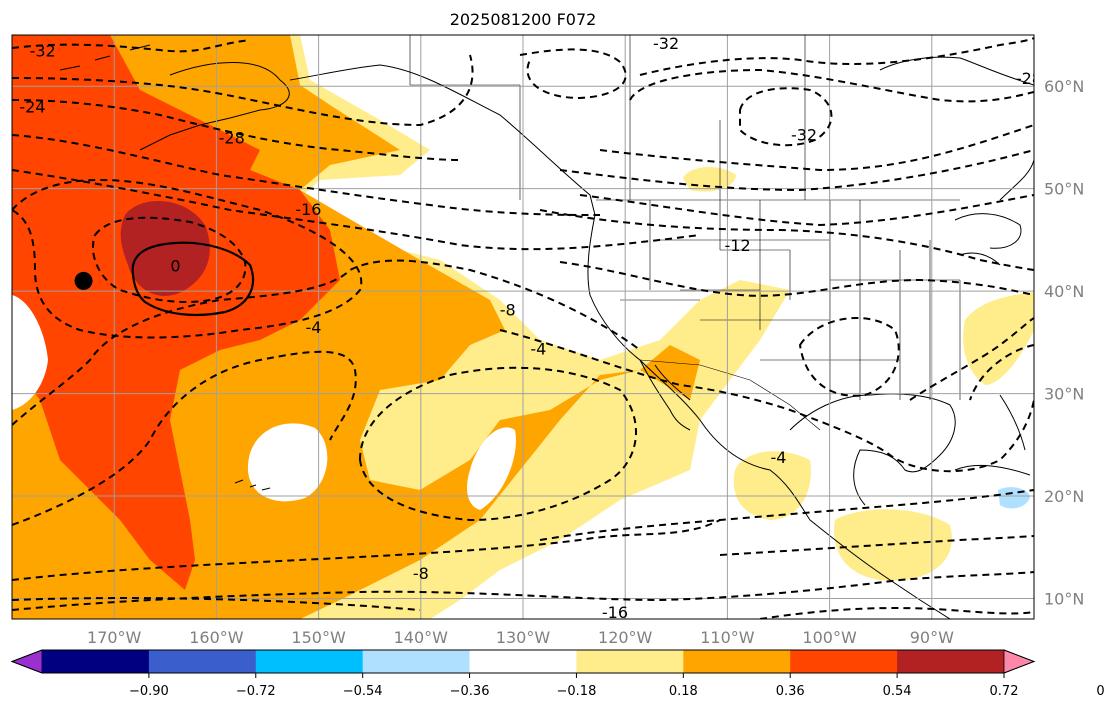 Image resolution: width=1105 pixels, height=712 pixels. I want to click on latitude-tick-label: 30°N, so click(1064, 394).